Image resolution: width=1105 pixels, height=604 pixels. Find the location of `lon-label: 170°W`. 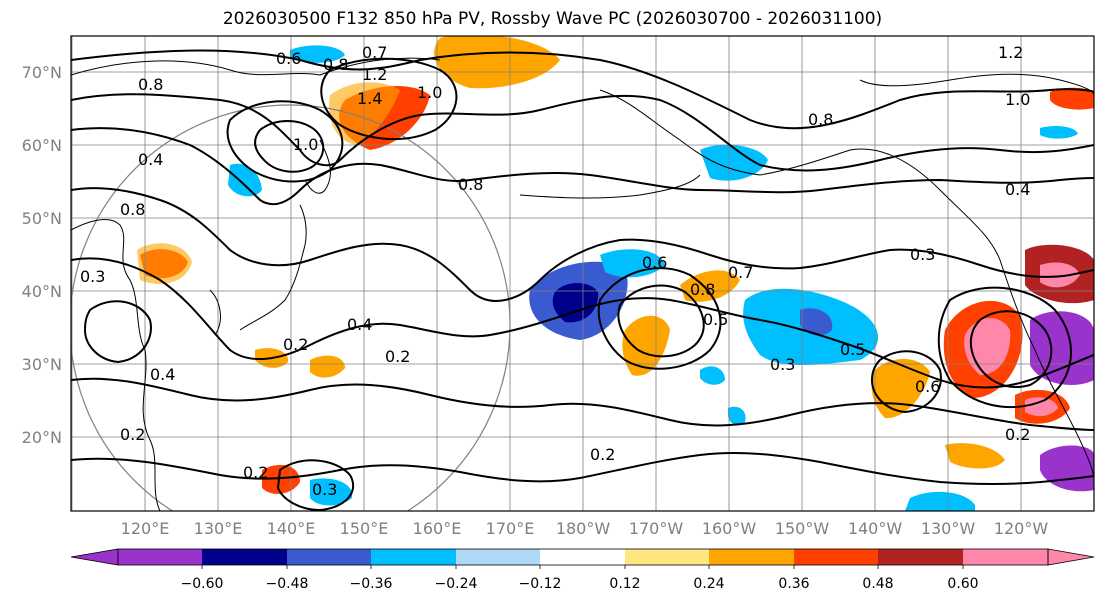

lon-label: 170°W is located at coordinates (656, 528).